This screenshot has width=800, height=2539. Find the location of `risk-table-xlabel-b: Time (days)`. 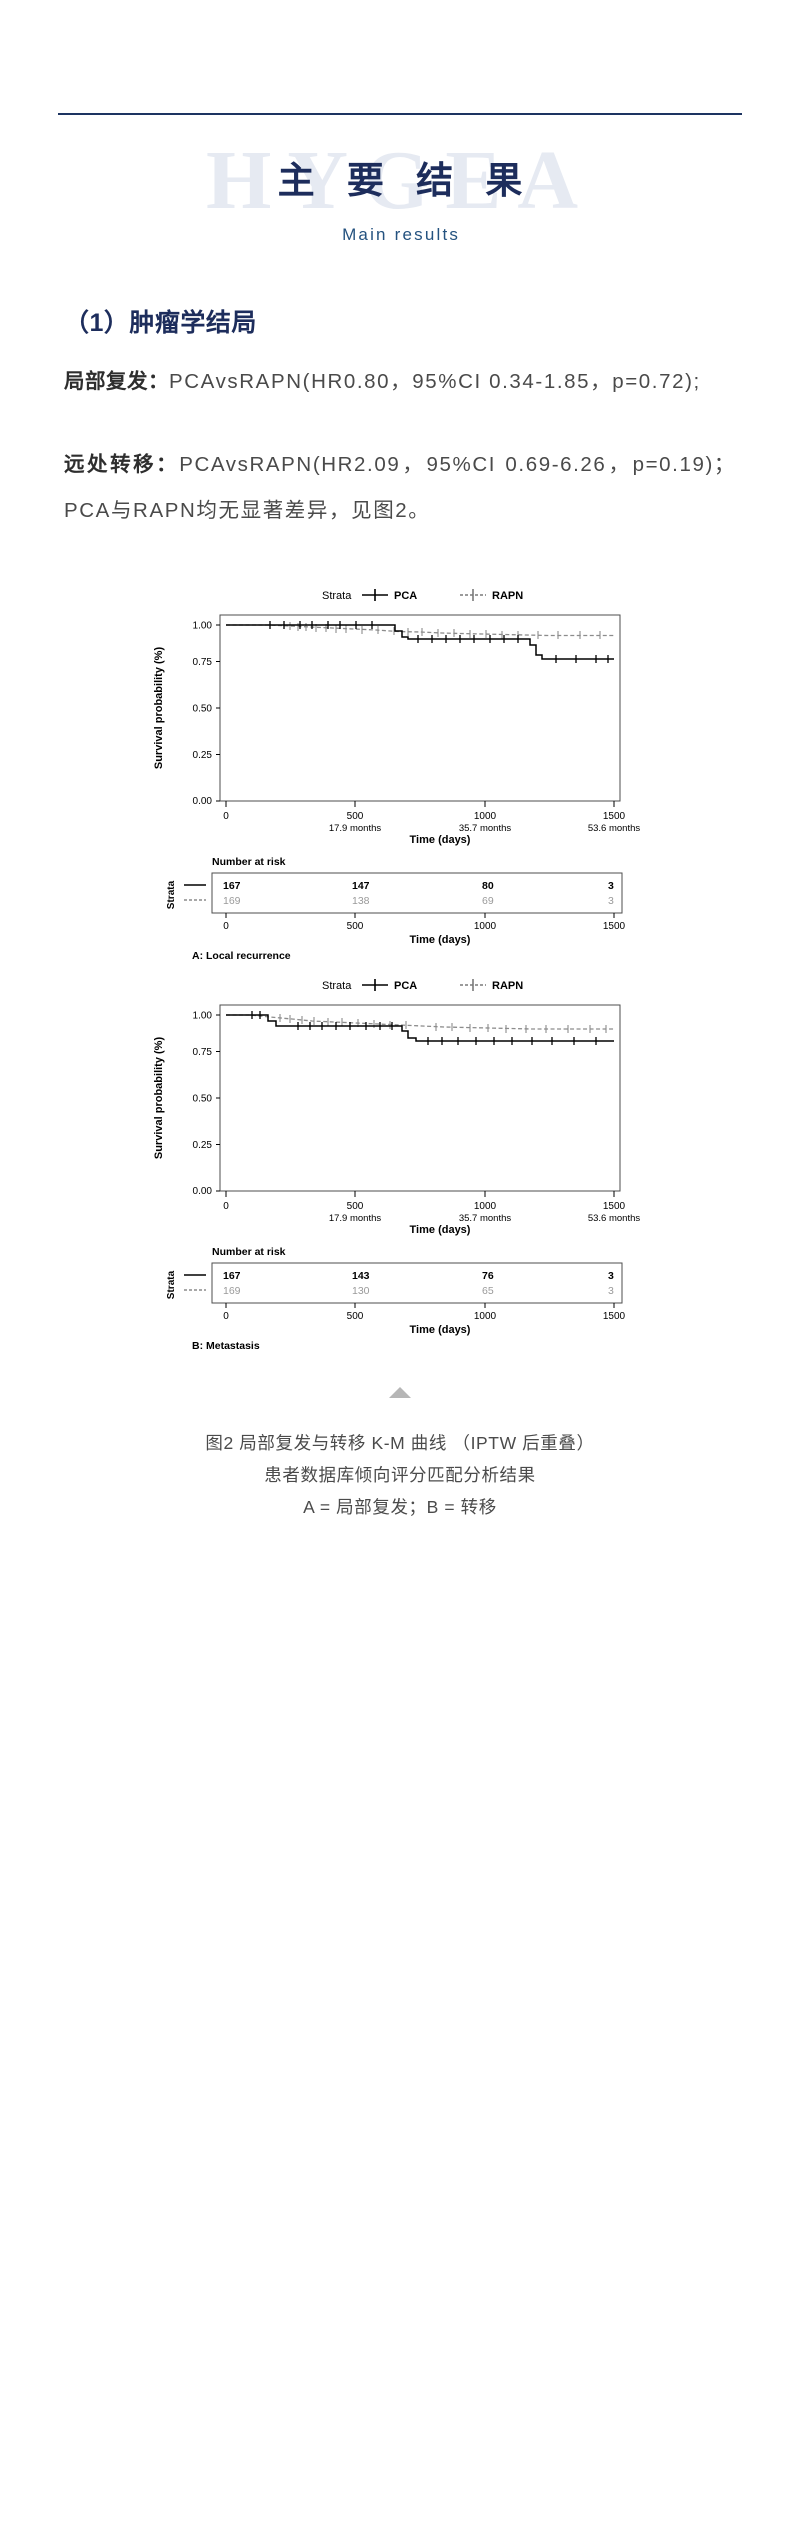

risk-table-xlabel-b: Time (days) is located at coordinates (440, 1330).